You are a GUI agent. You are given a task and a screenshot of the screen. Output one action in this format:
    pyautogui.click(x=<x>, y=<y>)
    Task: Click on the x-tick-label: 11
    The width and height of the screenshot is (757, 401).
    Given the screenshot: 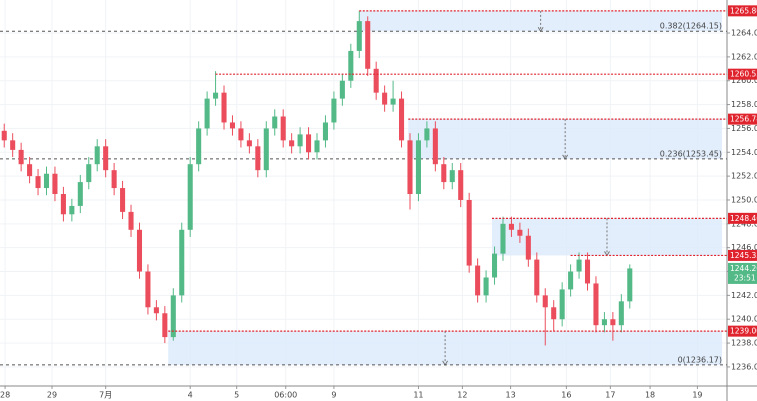 What is the action you would take?
    pyautogui.click(x=418, y=395)
    